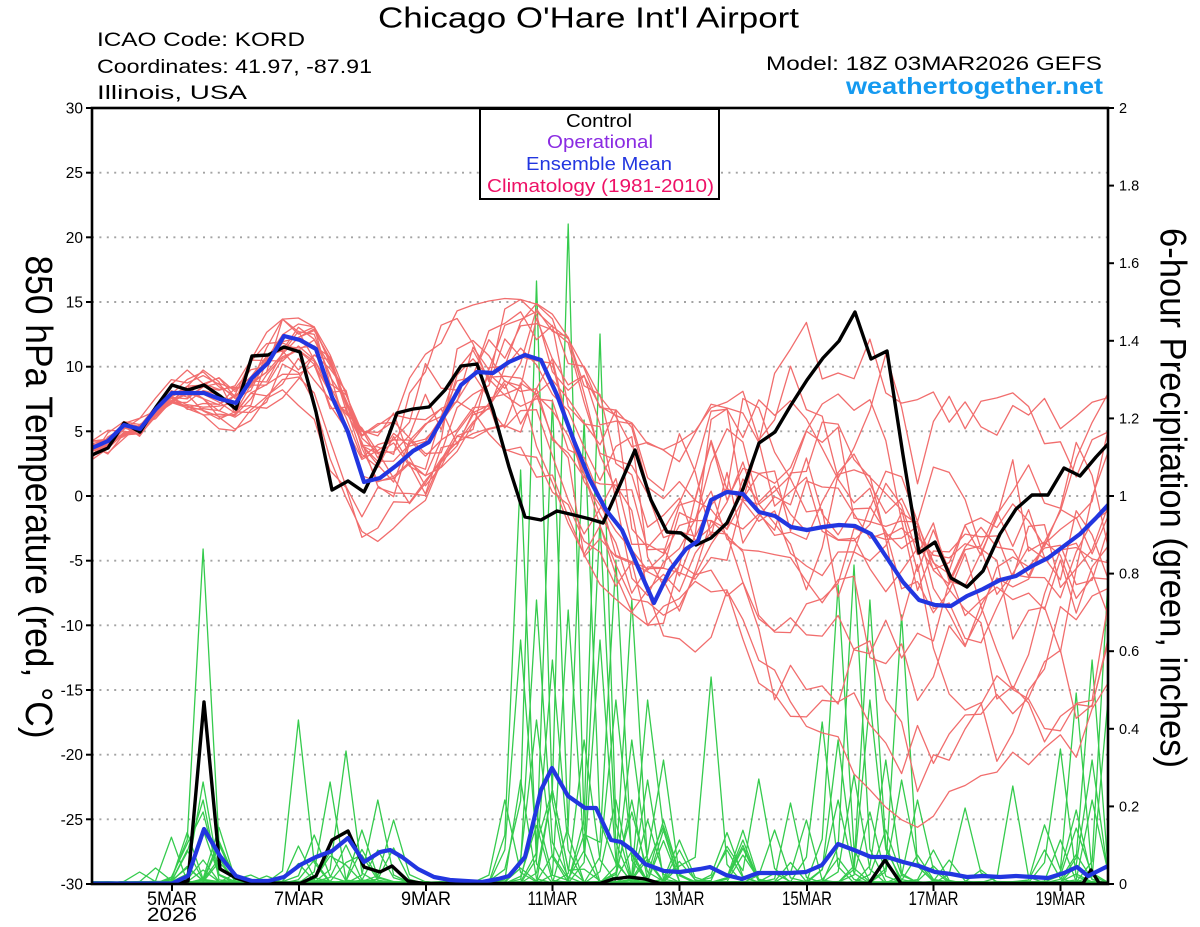  What do you see at coordinates (72, 691) in the screenshot?
I see `svg-text: -15` at bounding box center [72, 691].